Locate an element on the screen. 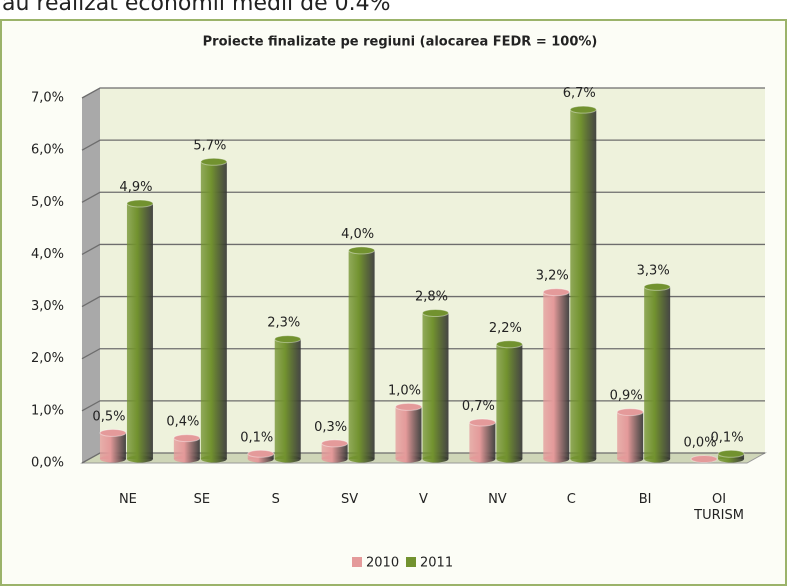 This screenshot has width=787, height=586. data-label: 5,7% is located at coordinates (209, 145).